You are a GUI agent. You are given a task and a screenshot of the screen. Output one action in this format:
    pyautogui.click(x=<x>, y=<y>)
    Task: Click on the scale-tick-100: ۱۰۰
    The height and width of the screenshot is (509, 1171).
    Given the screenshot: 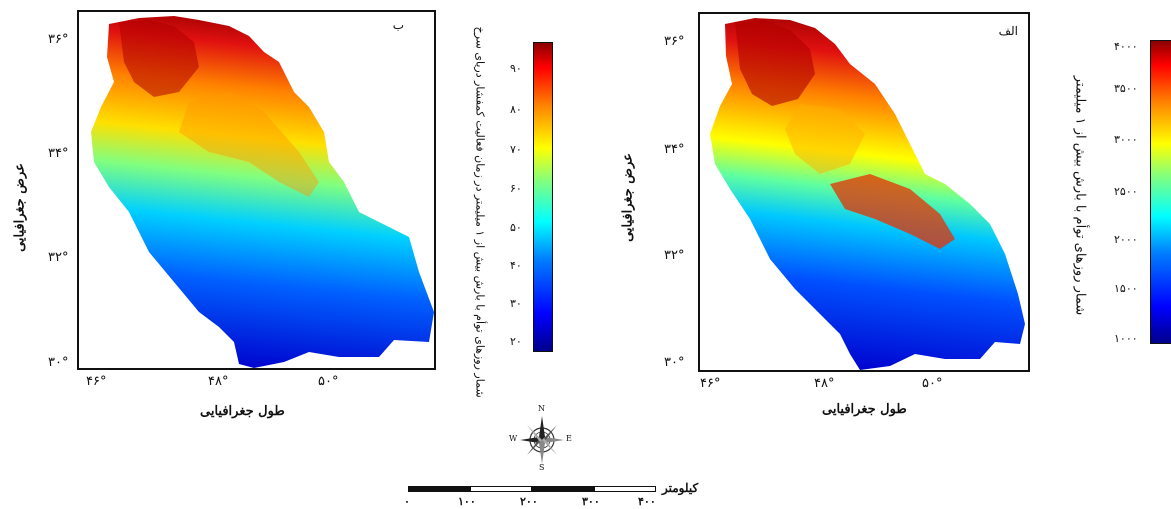 What is the action you would take?
    pyautogui.click(x=467, y=501)
    